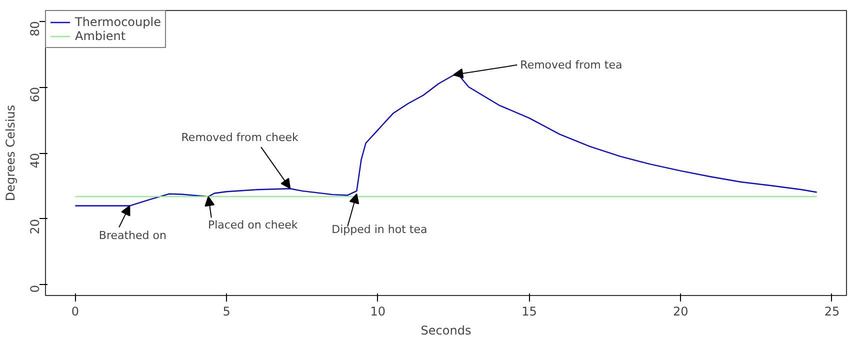 This screenshot has width=858, height=340. Describe the element at coordinates (446, 331) in the screenshot. I see `x-axis-title: Seconds` at that location.